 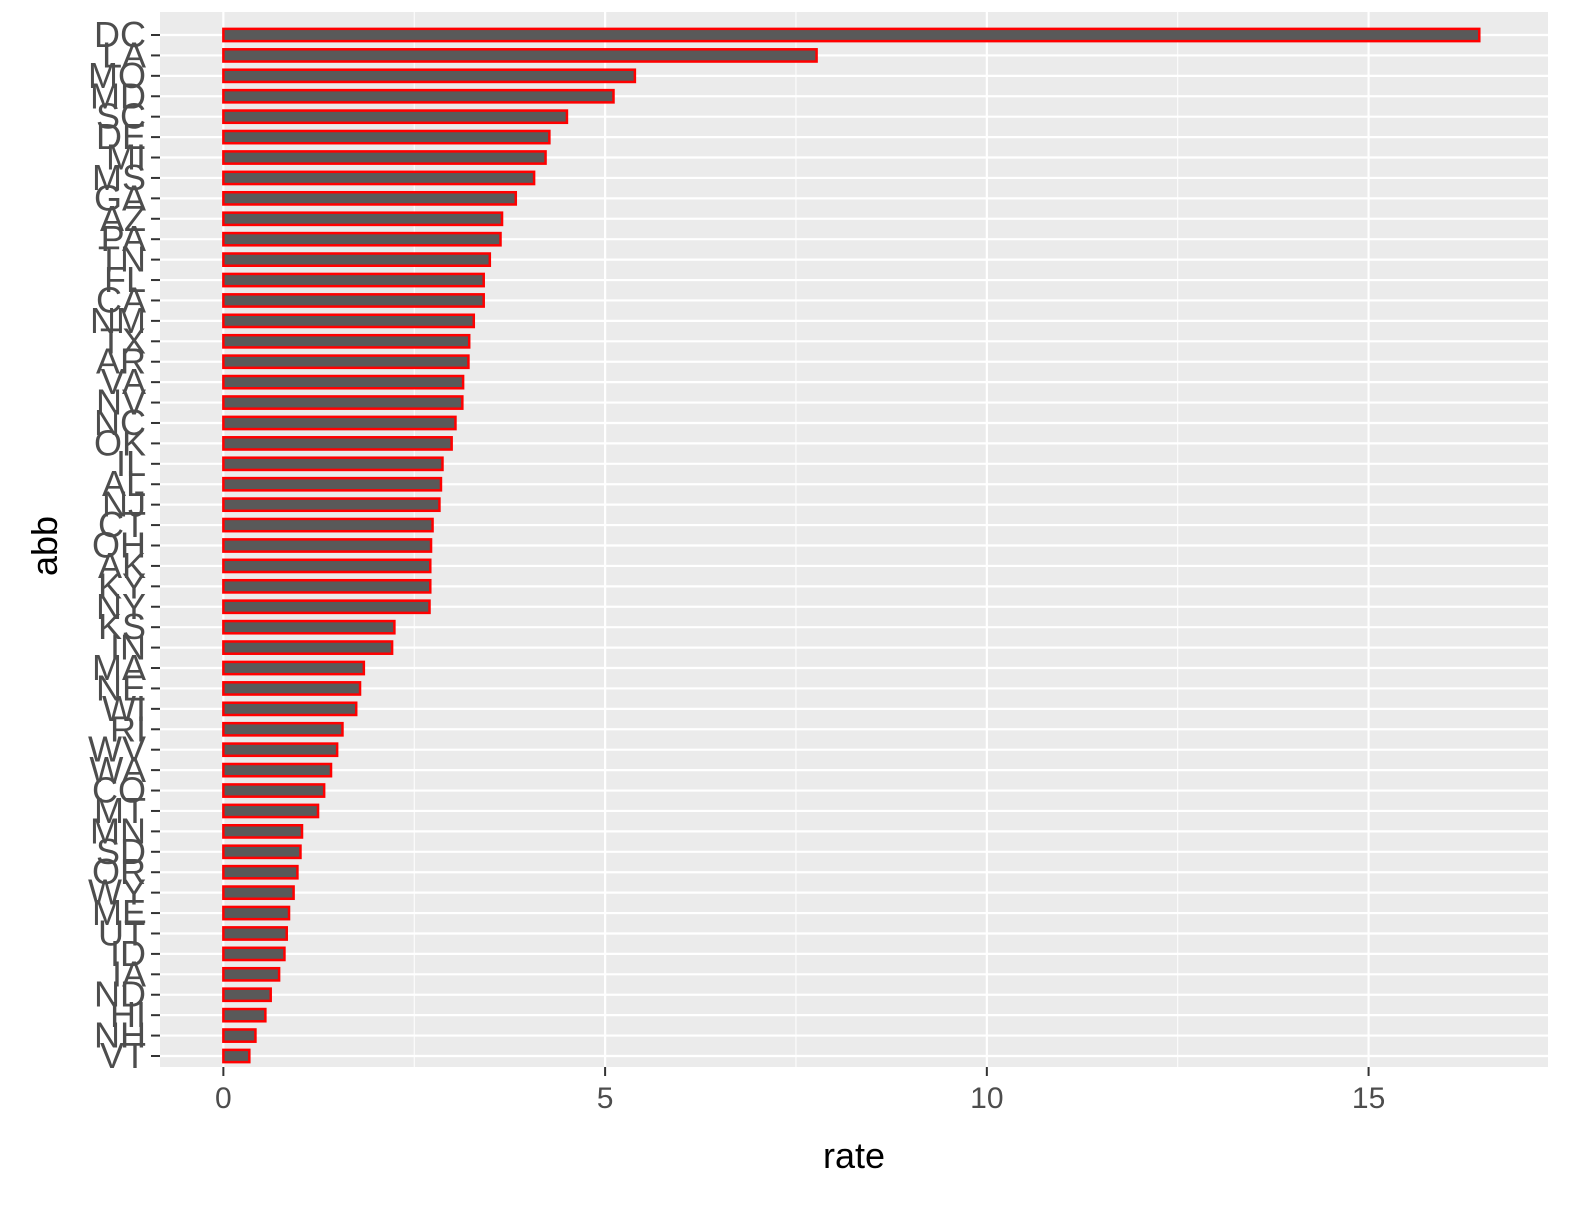 I want to click on bar-dc, so click(x=851, y=35).